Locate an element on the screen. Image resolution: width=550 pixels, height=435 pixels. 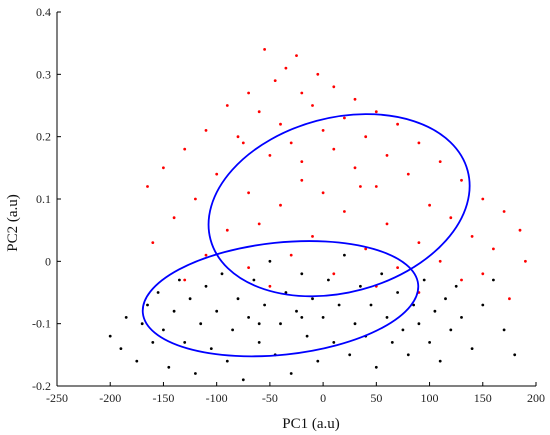
y-axis-title: PC2 (a.u) is located at coordinates (13, 223).